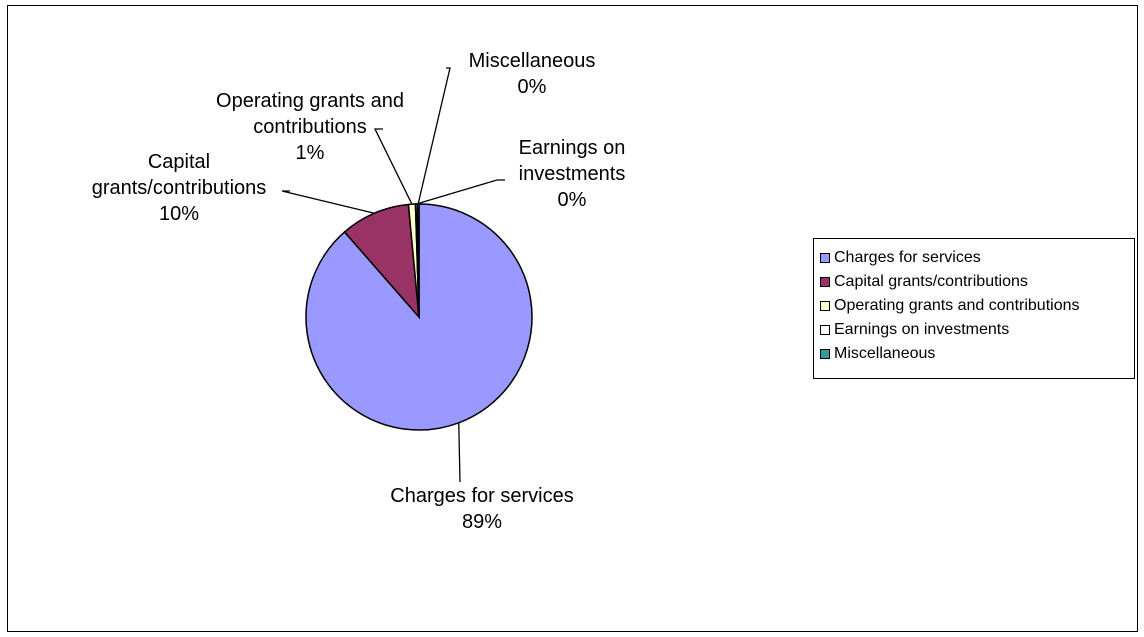  Describe the element at coordinates (532, 61) in the screenshot. I see `data-label-misc-name: Miscellaneous` at that location.